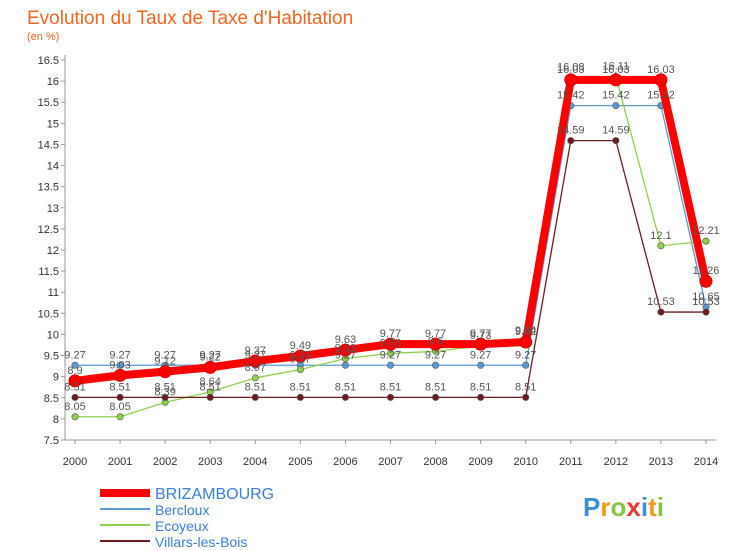 The width and height of the screenshot is (750, 550). I want to click on data-label: 16.11, so click(615, 66).